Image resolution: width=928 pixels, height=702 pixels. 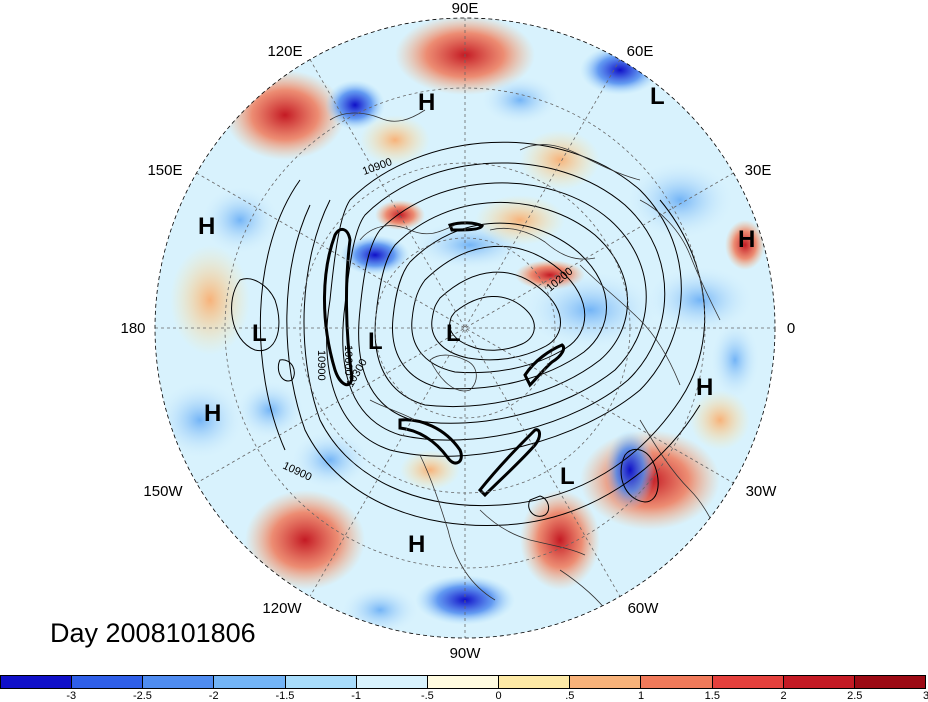 I want to click on lon-label-180: 180, so click(x=132, y=328).